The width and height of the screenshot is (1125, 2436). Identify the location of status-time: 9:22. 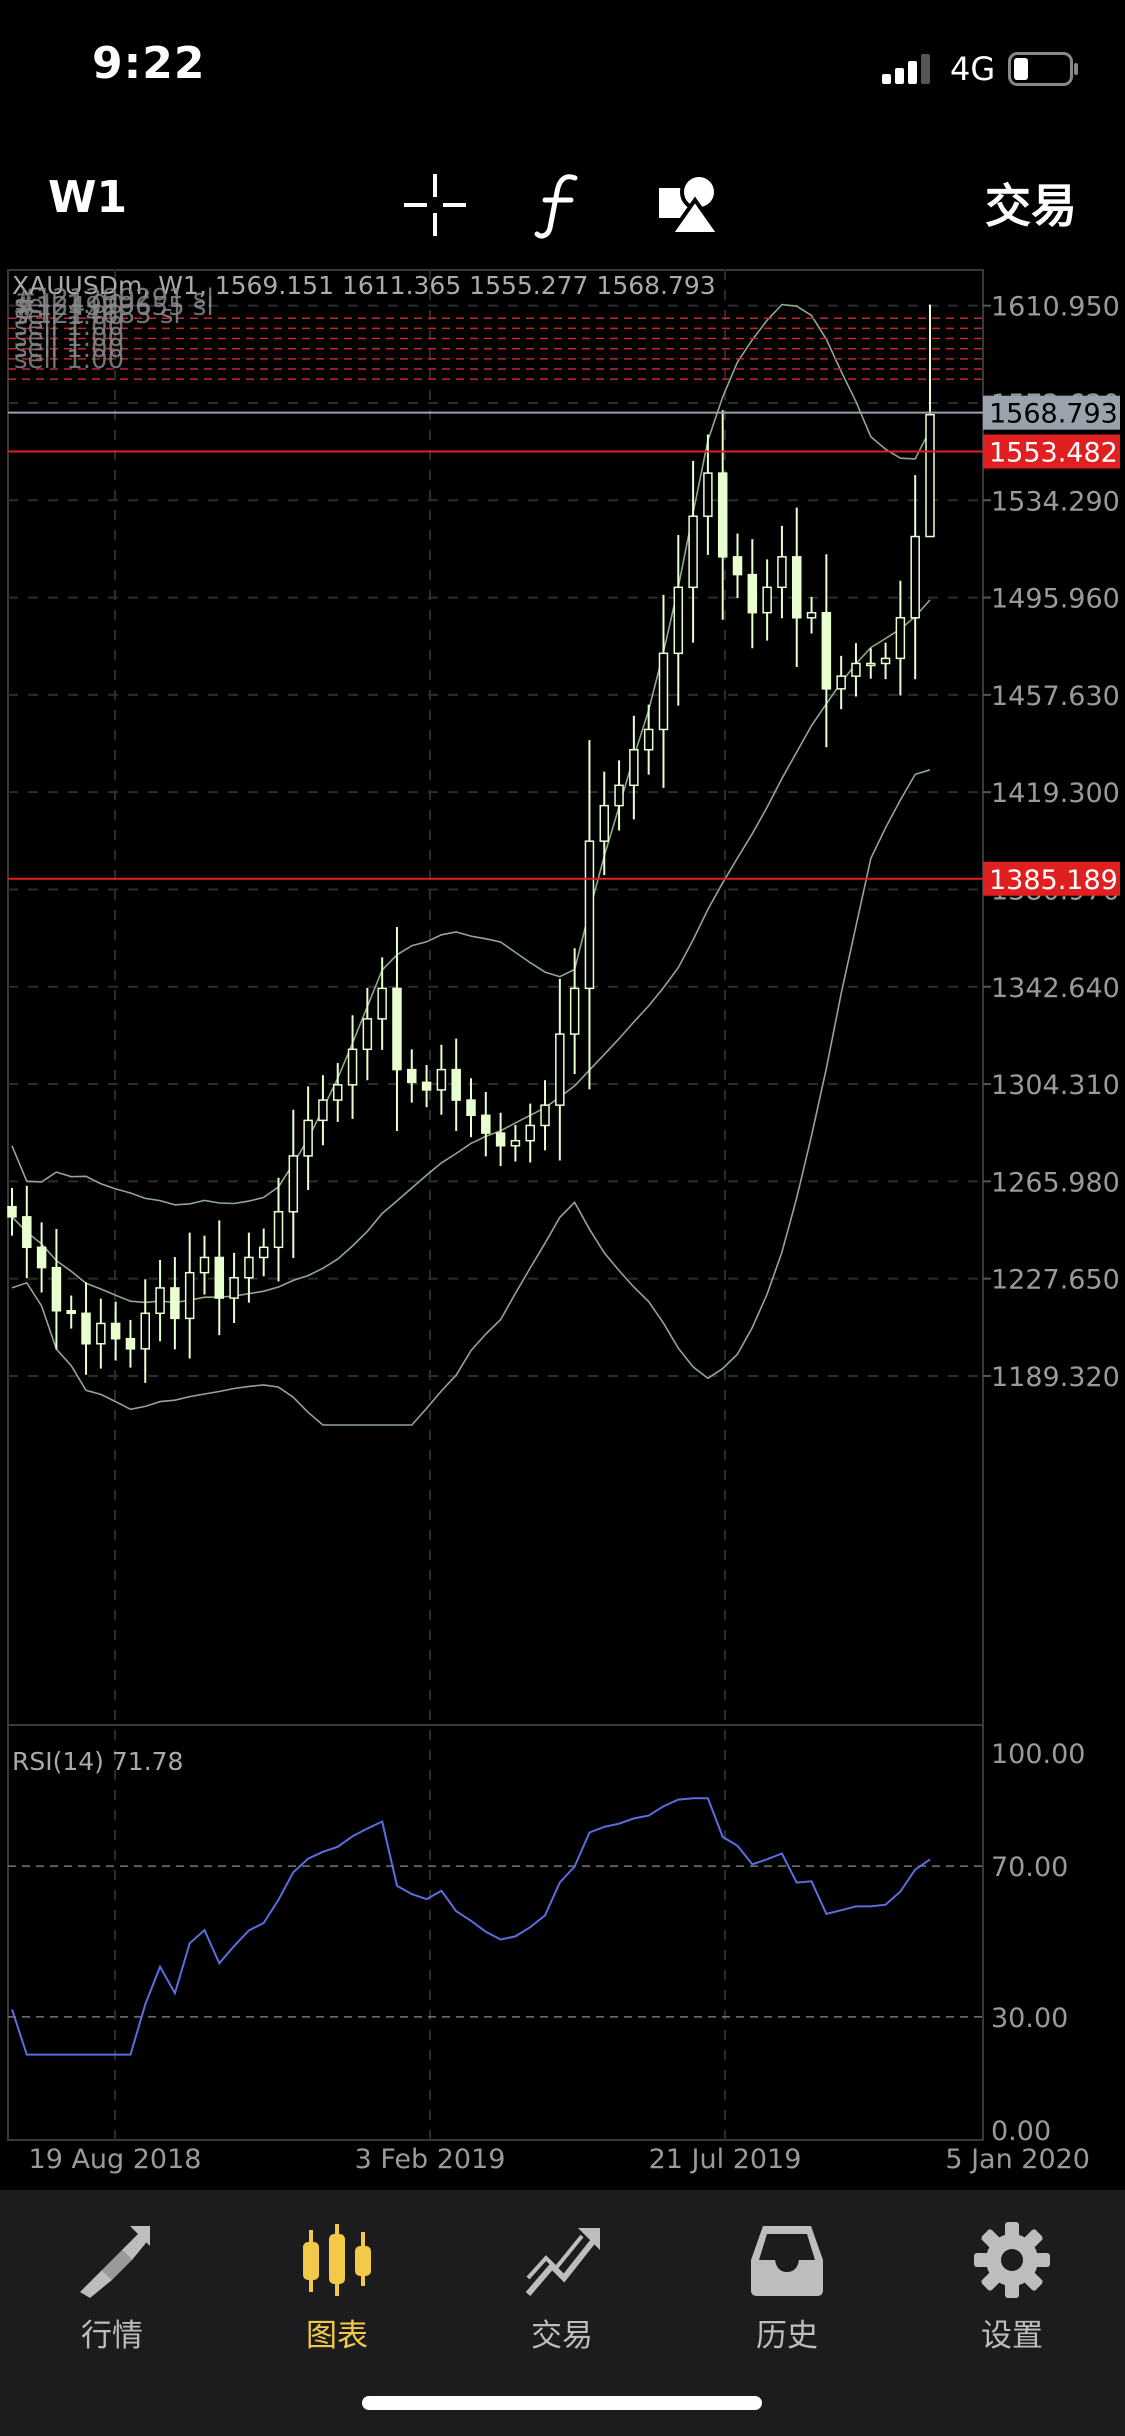
(149, 63).